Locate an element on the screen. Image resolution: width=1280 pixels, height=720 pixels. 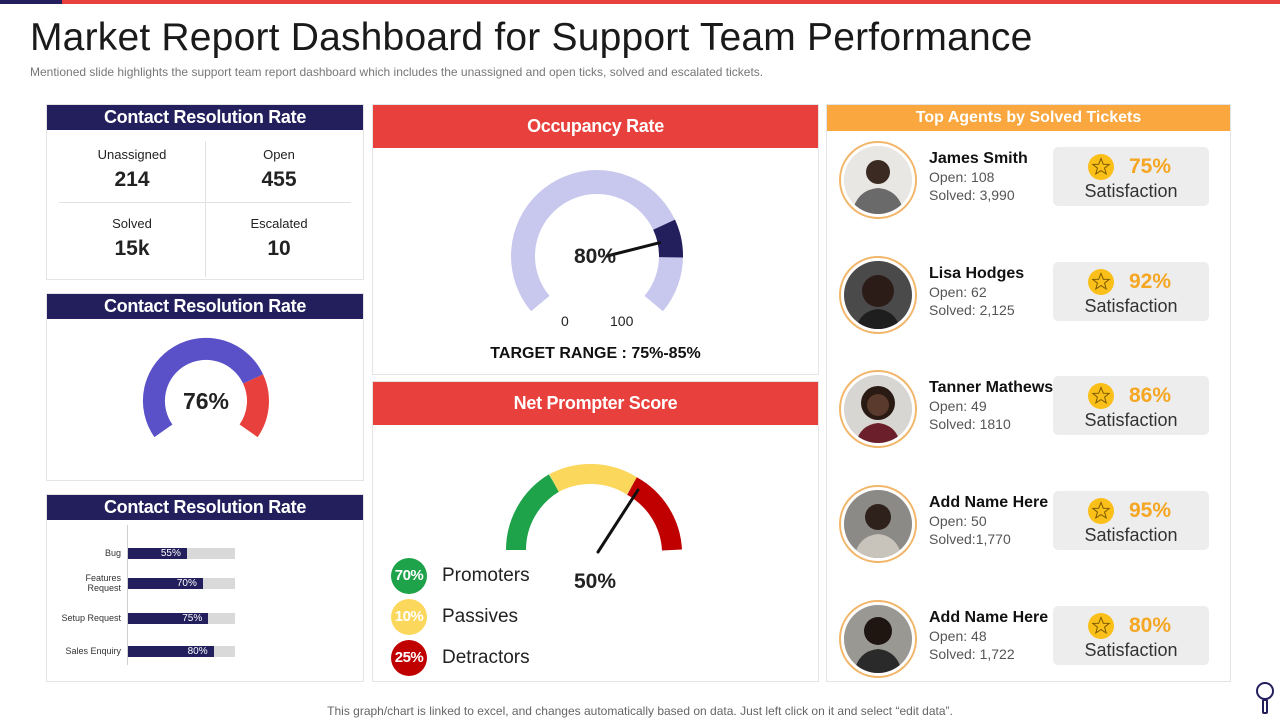
occupancy-target-range: TARGET RANGE : 75%-85% is located at coordinates (595, 353).